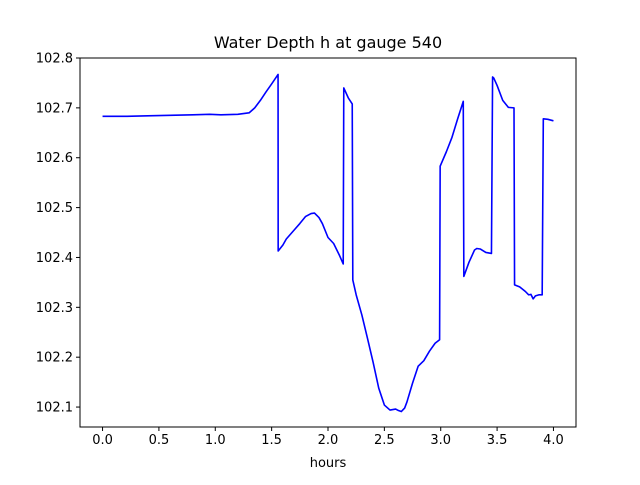  I want to click on x-tick-label: 0.0, so click(102, 440).